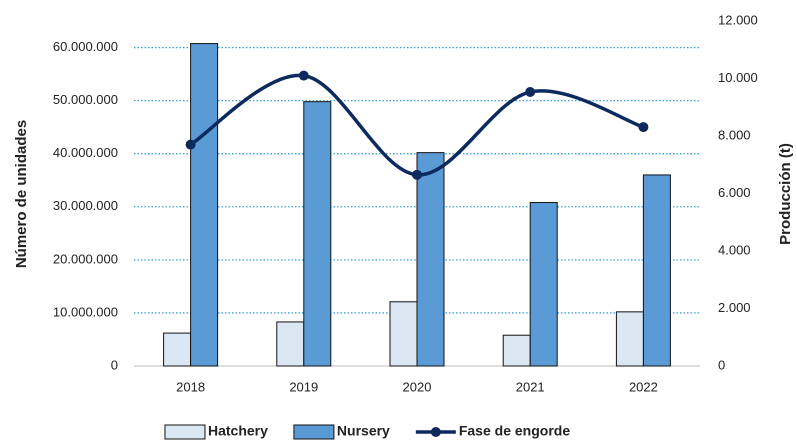 This screenshot has height=441, width=797. What do you see at coordinates (738, 77) in the screenshot?
I see `y2-tick-label: 10.000` at bounding box center [738, 77].